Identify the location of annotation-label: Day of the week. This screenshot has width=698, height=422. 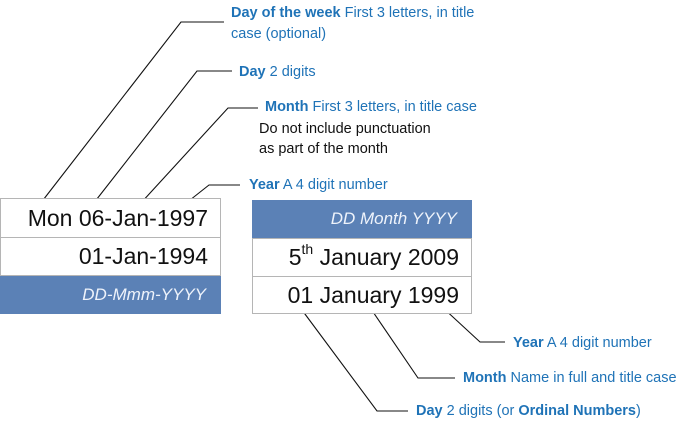
(286, 13).